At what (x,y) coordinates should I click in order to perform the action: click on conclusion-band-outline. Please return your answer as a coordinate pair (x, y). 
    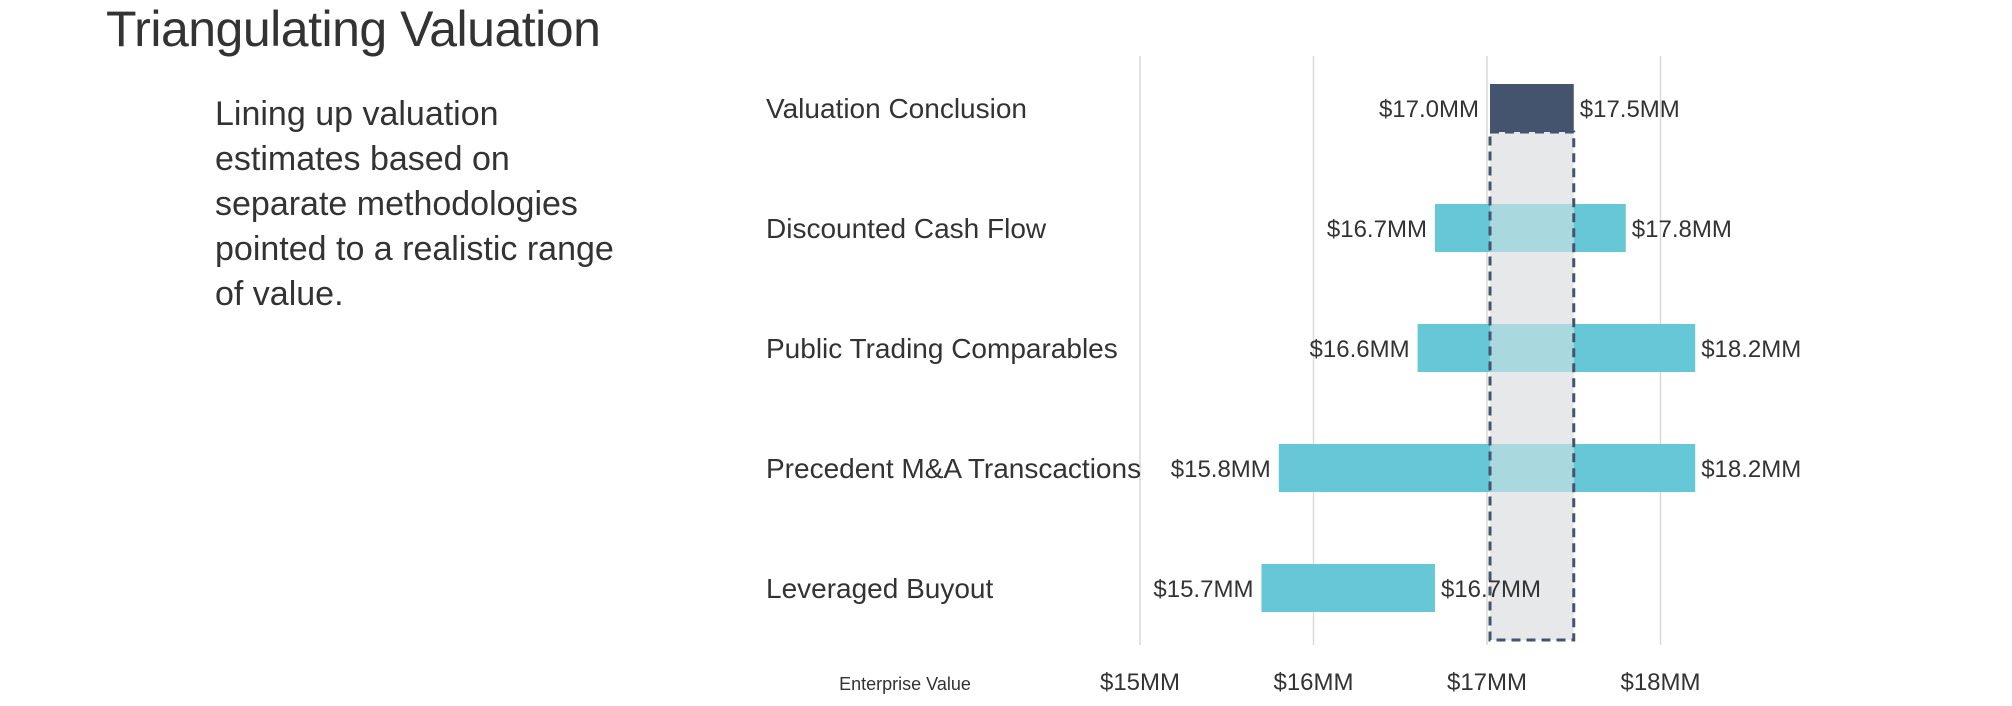
    Looking at the image, I should click on (1532, 386).